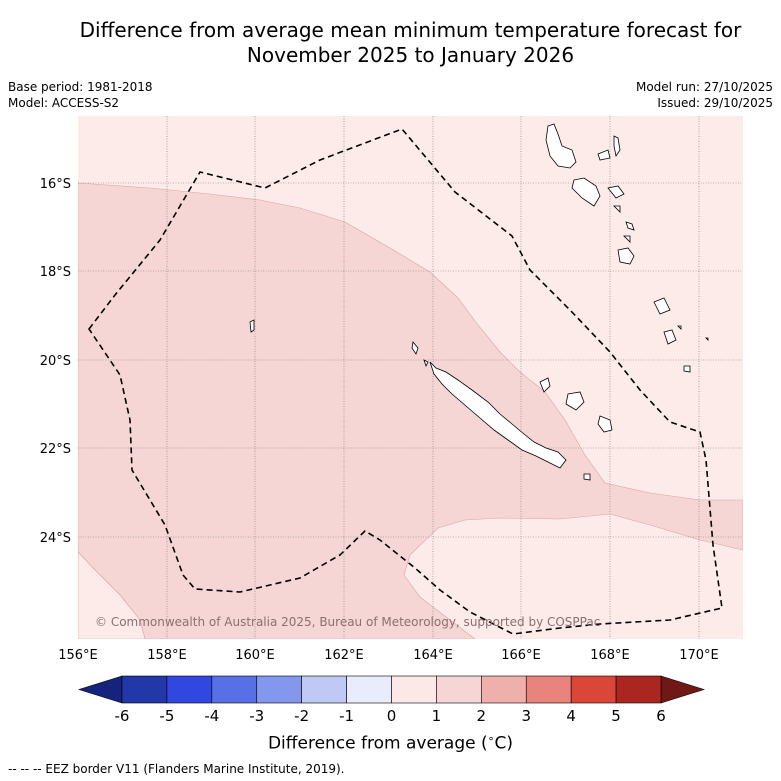 The image size is (781, 781). Describe the element at coordinates (410, 55) in the screenshot. I see `title-line-2: November 2025 to January 2026` at that location.